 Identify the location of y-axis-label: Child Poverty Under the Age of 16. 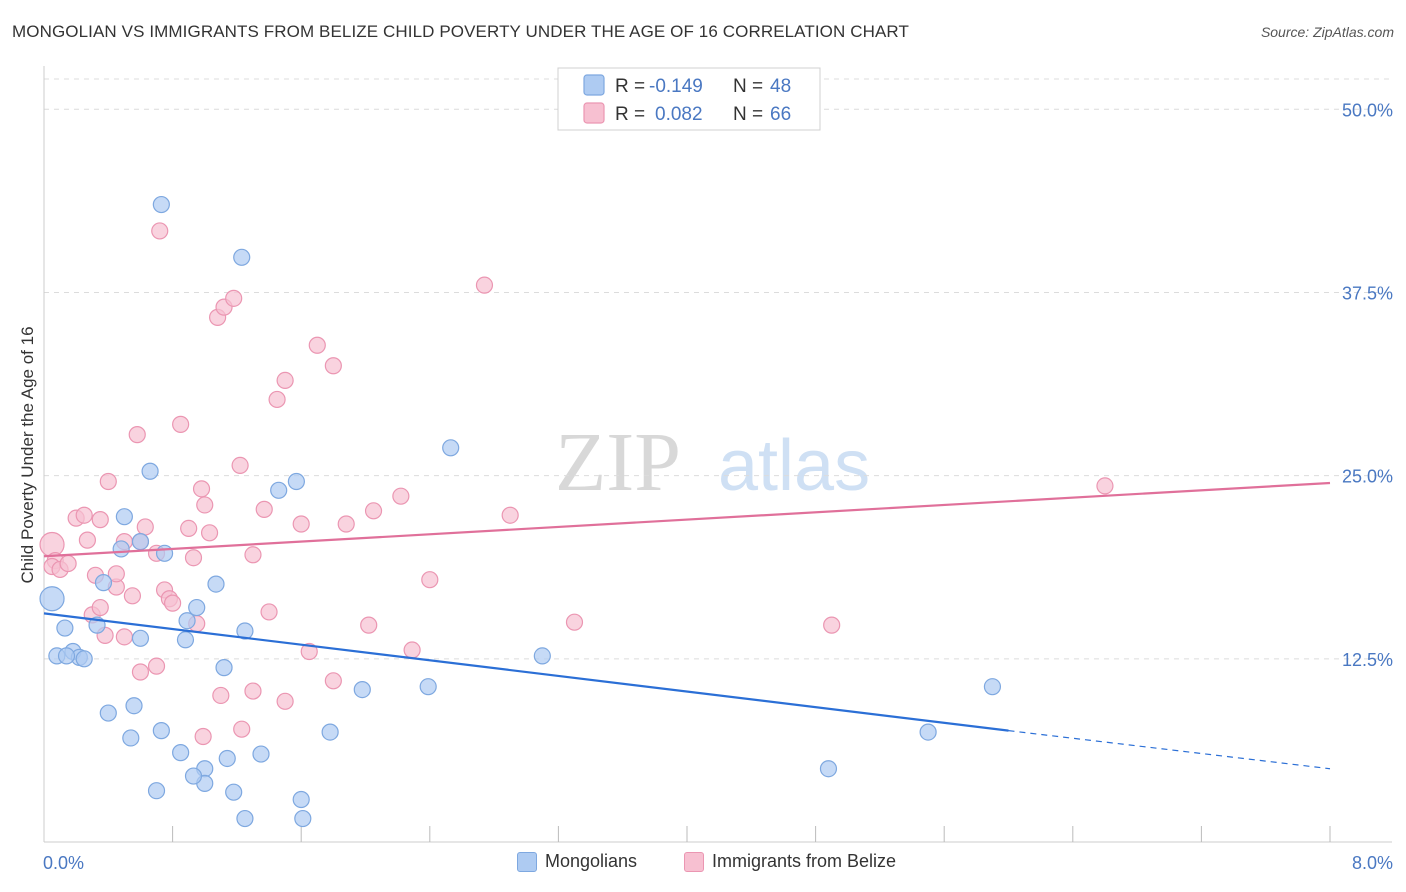
(27, 454).